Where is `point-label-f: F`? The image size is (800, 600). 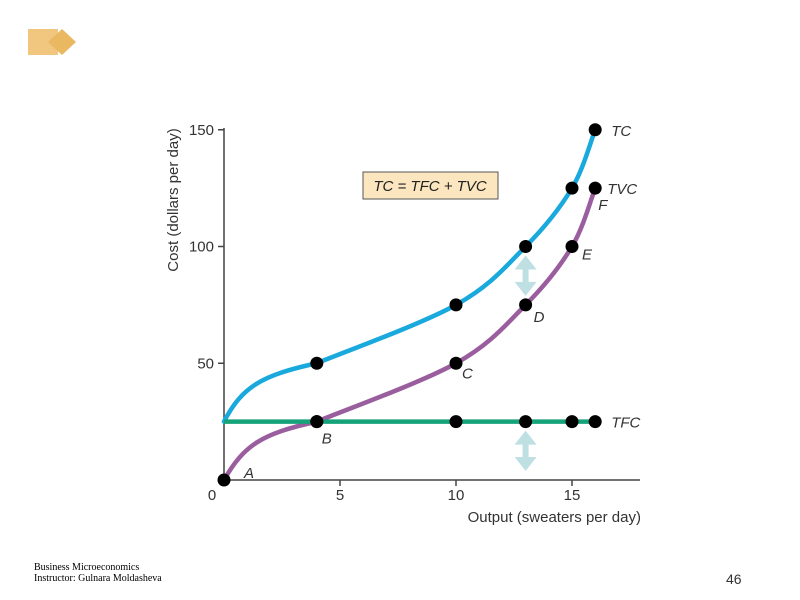 point-label-f: F is located at coordinates (603, 205).